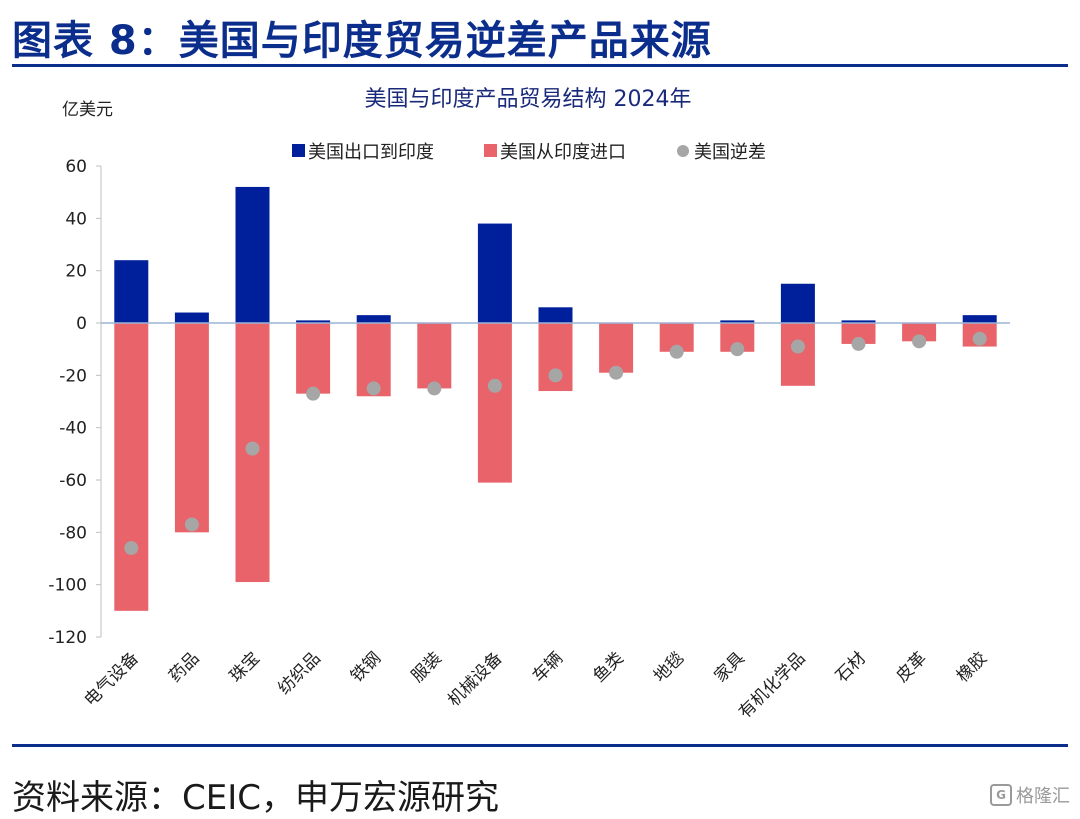 Image resolution: width=1080 pixels, height=819 pixels. Describe the element at coordinates (87, 110) in the screenshot. I see `y-axis-unit-label: 亿美元` at that location.